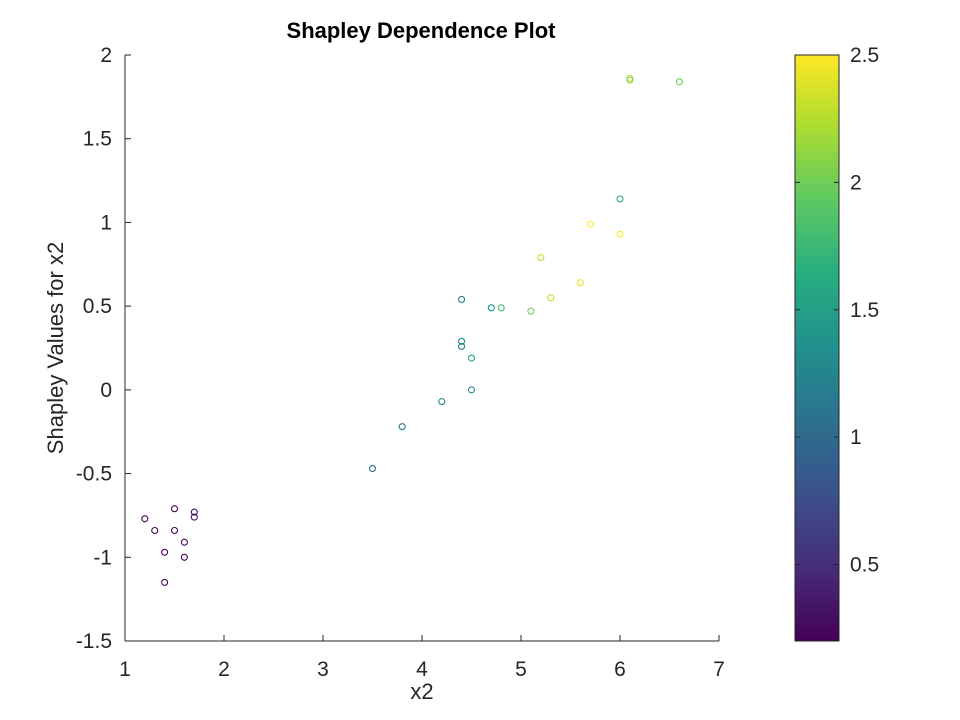 This screenshot has height=720, width=960. What do you see at coordinates (856, 437) in the screenshot?
I see `colorbar-tick-label: 1` at bounding box center [856, 437].